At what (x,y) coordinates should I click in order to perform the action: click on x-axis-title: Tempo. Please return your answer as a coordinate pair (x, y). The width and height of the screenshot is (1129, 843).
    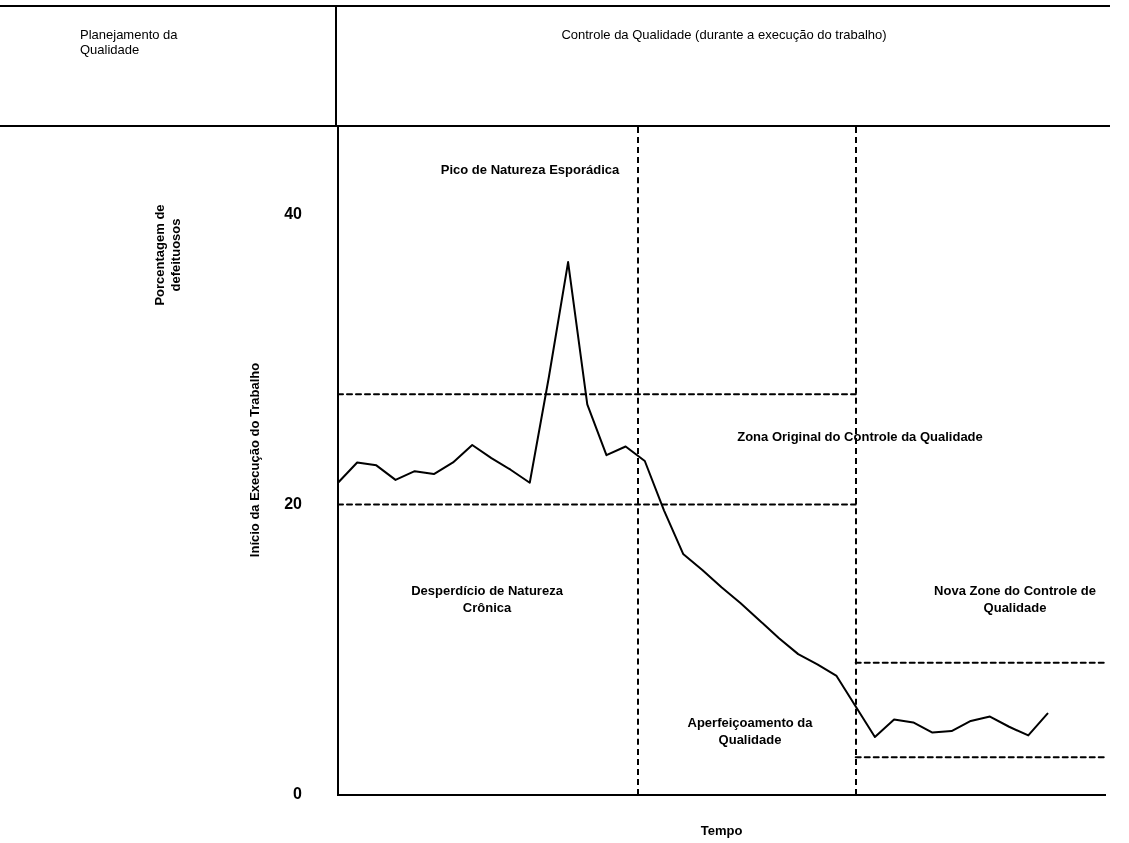
    Looking at the image, I should click on (721, 830).